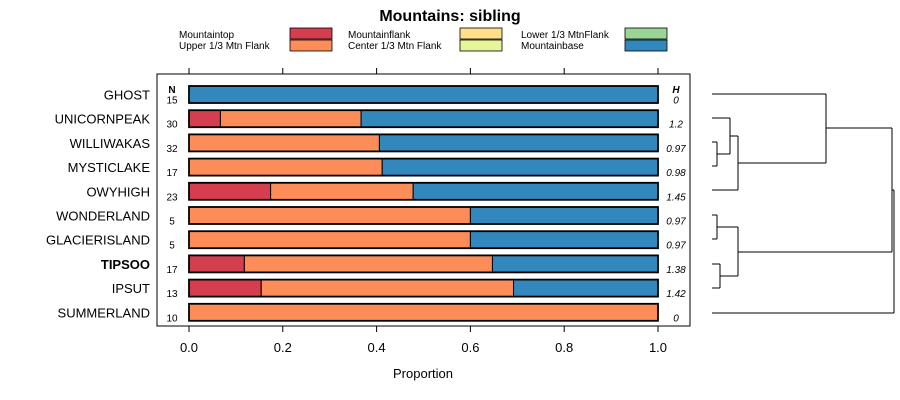  I want to click on category-label: GHOST, so click(127, 95).